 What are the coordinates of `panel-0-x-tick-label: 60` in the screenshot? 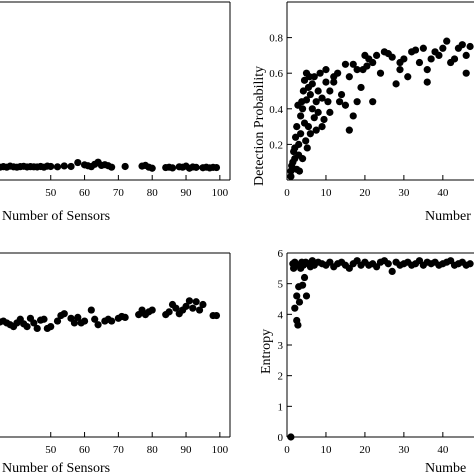 It's located at (85, 193).